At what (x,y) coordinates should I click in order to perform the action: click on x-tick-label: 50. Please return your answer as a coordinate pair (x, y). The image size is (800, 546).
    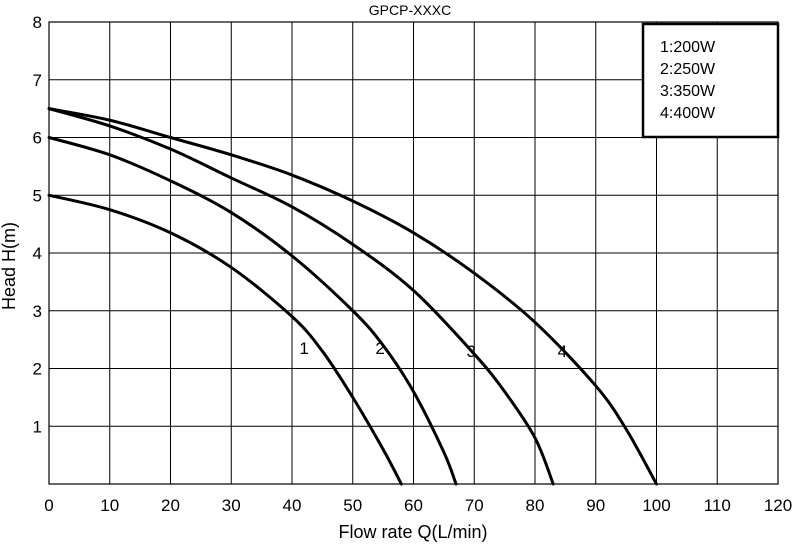
    Looking at the image, I should click on (352, 505).